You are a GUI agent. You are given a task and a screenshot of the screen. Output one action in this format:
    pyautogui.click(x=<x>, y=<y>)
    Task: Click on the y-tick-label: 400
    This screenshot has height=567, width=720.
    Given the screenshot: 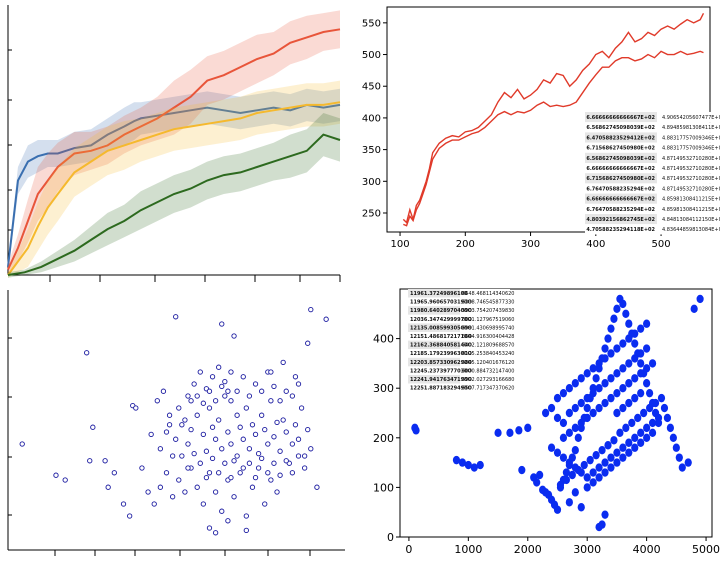 What is the action you would take?
    pyautogui.click(x=371, y=118)
    